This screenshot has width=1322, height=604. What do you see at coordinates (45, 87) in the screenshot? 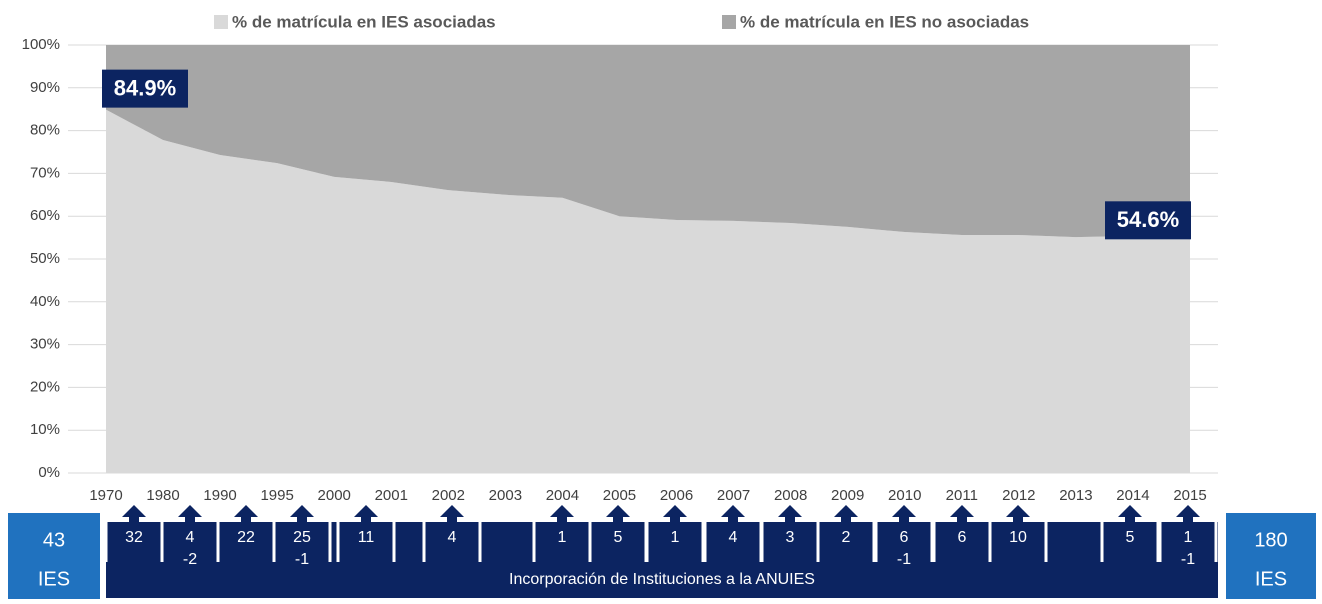
I see `y-tick-label: 90%` at bounding box center [45, 87].